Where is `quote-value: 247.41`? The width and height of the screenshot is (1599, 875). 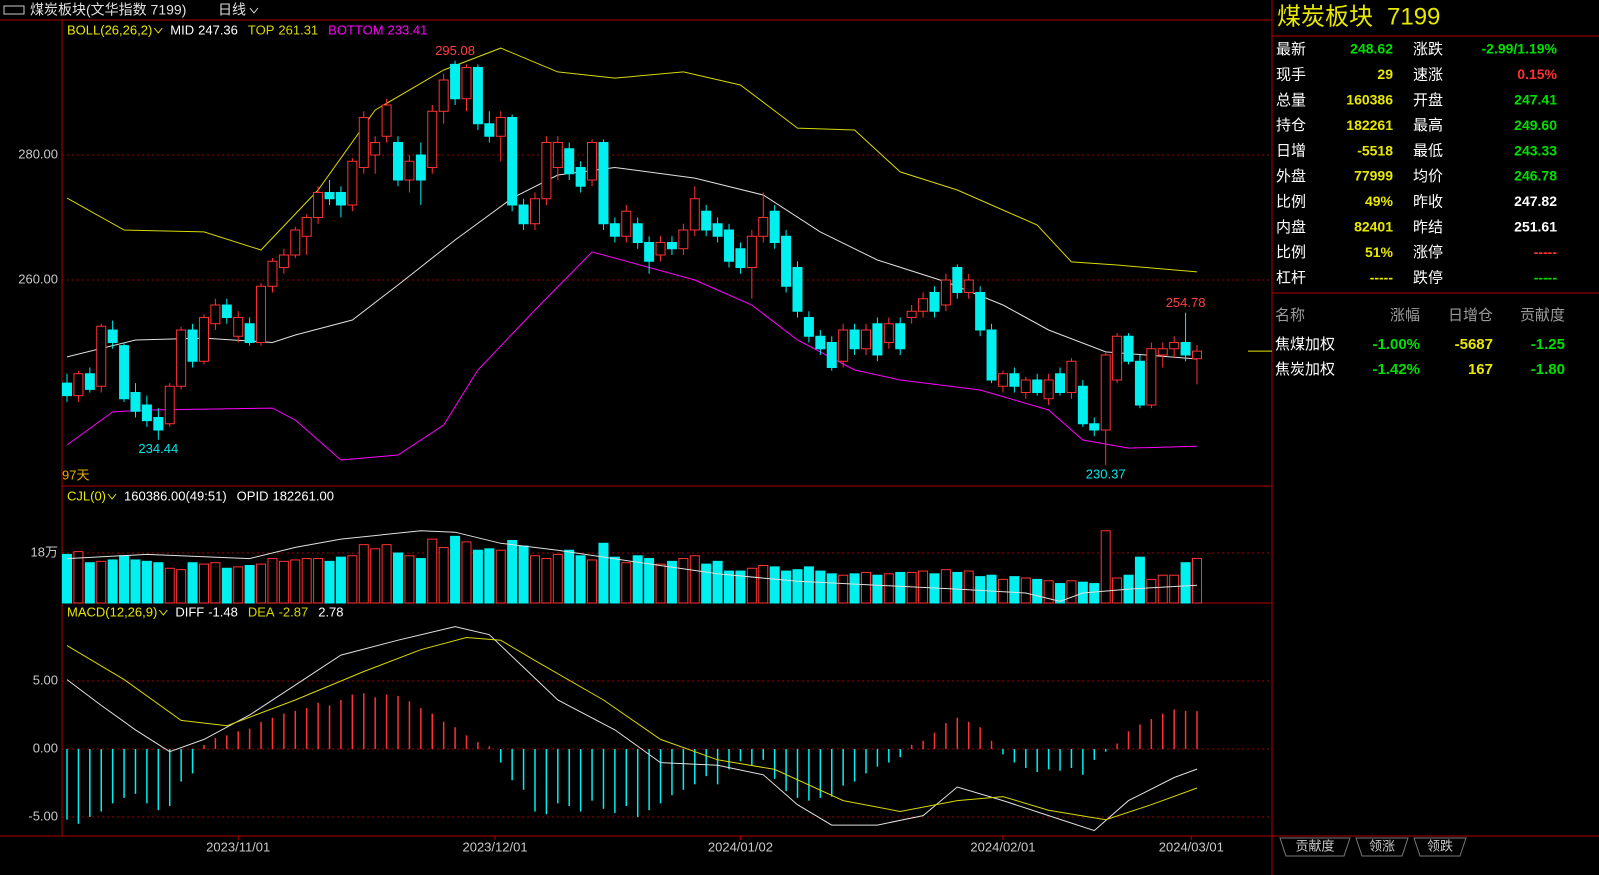 quote-value: 247.41 is located at coordinates (1535, 100).